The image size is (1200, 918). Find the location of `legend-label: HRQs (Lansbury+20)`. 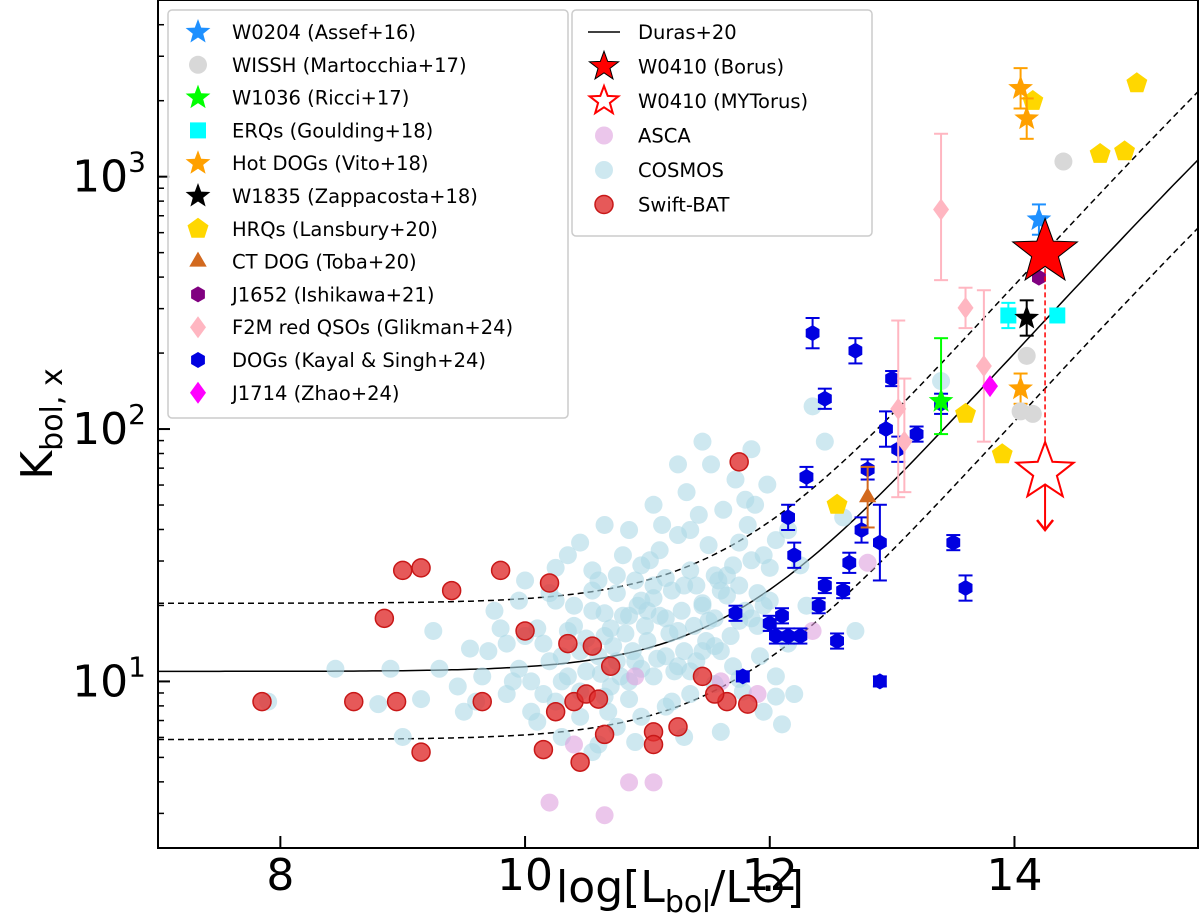

legend-label: HRQs (Lansbury+20) is located at coordinates (335, 229).